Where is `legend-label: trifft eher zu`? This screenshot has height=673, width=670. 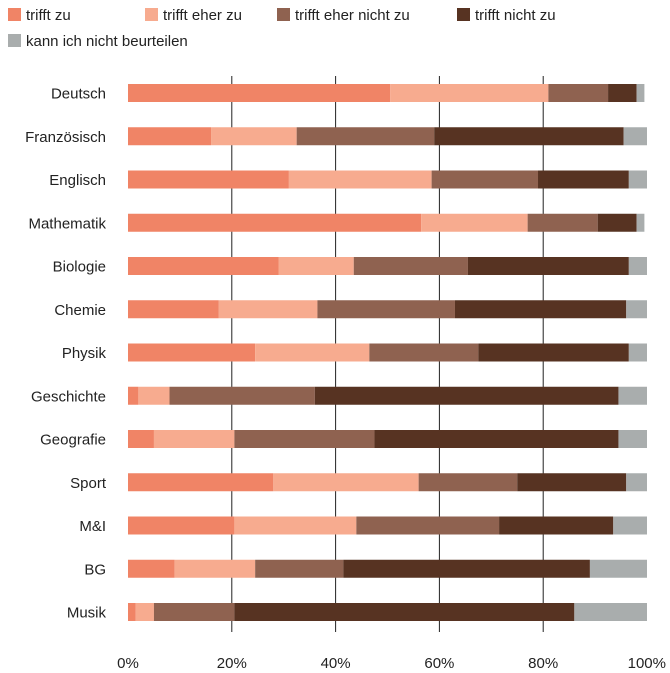
legend-label: trifft eher zu is located at coordinates (202, 15).